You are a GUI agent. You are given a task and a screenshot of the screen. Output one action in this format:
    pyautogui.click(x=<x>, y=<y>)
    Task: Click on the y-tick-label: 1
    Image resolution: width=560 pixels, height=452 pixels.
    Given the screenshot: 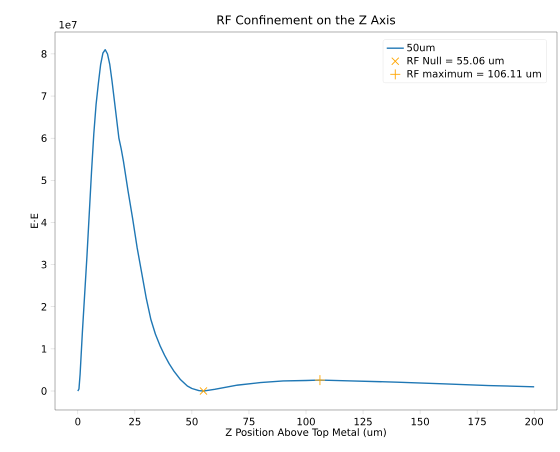 What is the action you would take?
    pyautogui.click(x=44, y=349)
    